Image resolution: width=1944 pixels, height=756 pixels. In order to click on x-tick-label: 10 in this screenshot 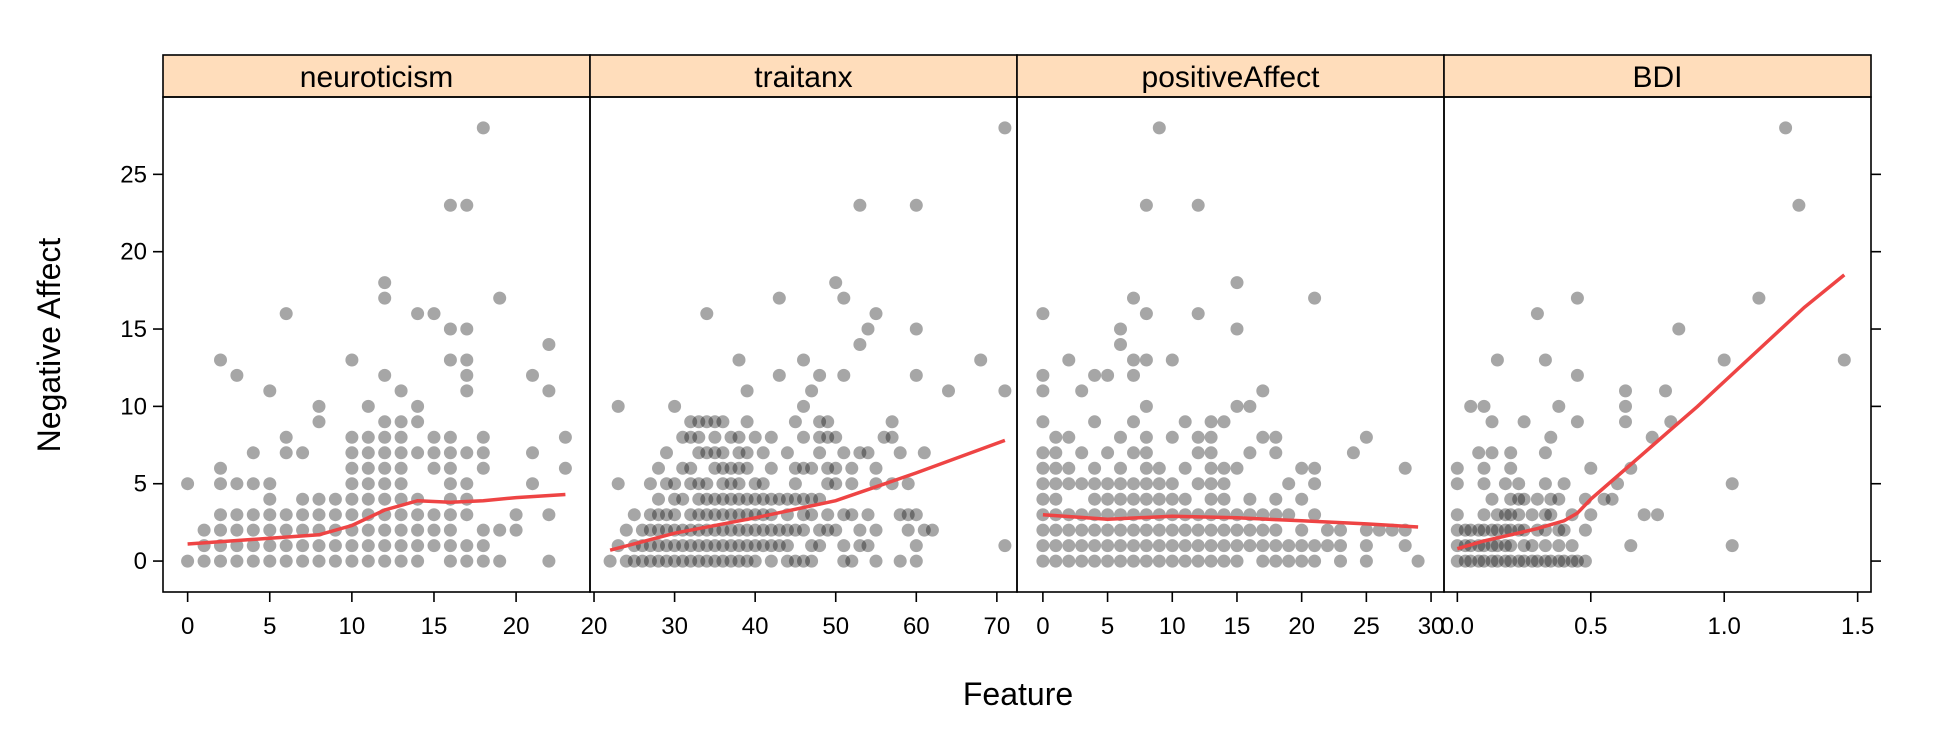, I will do `click(1172, 626)`.